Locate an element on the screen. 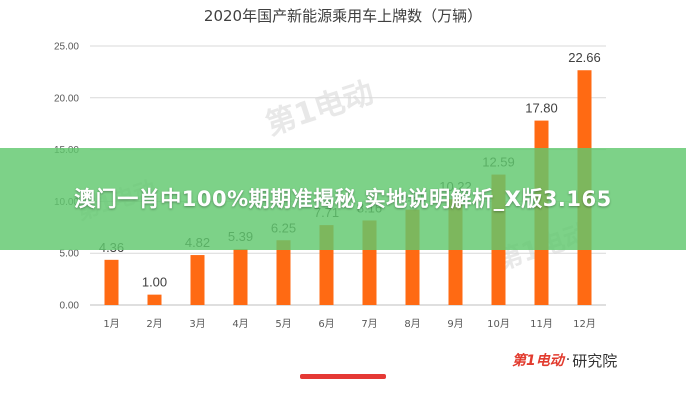 This screenshot has width=686, height=400. scroll-indicator is located at coordinates (343, 376).